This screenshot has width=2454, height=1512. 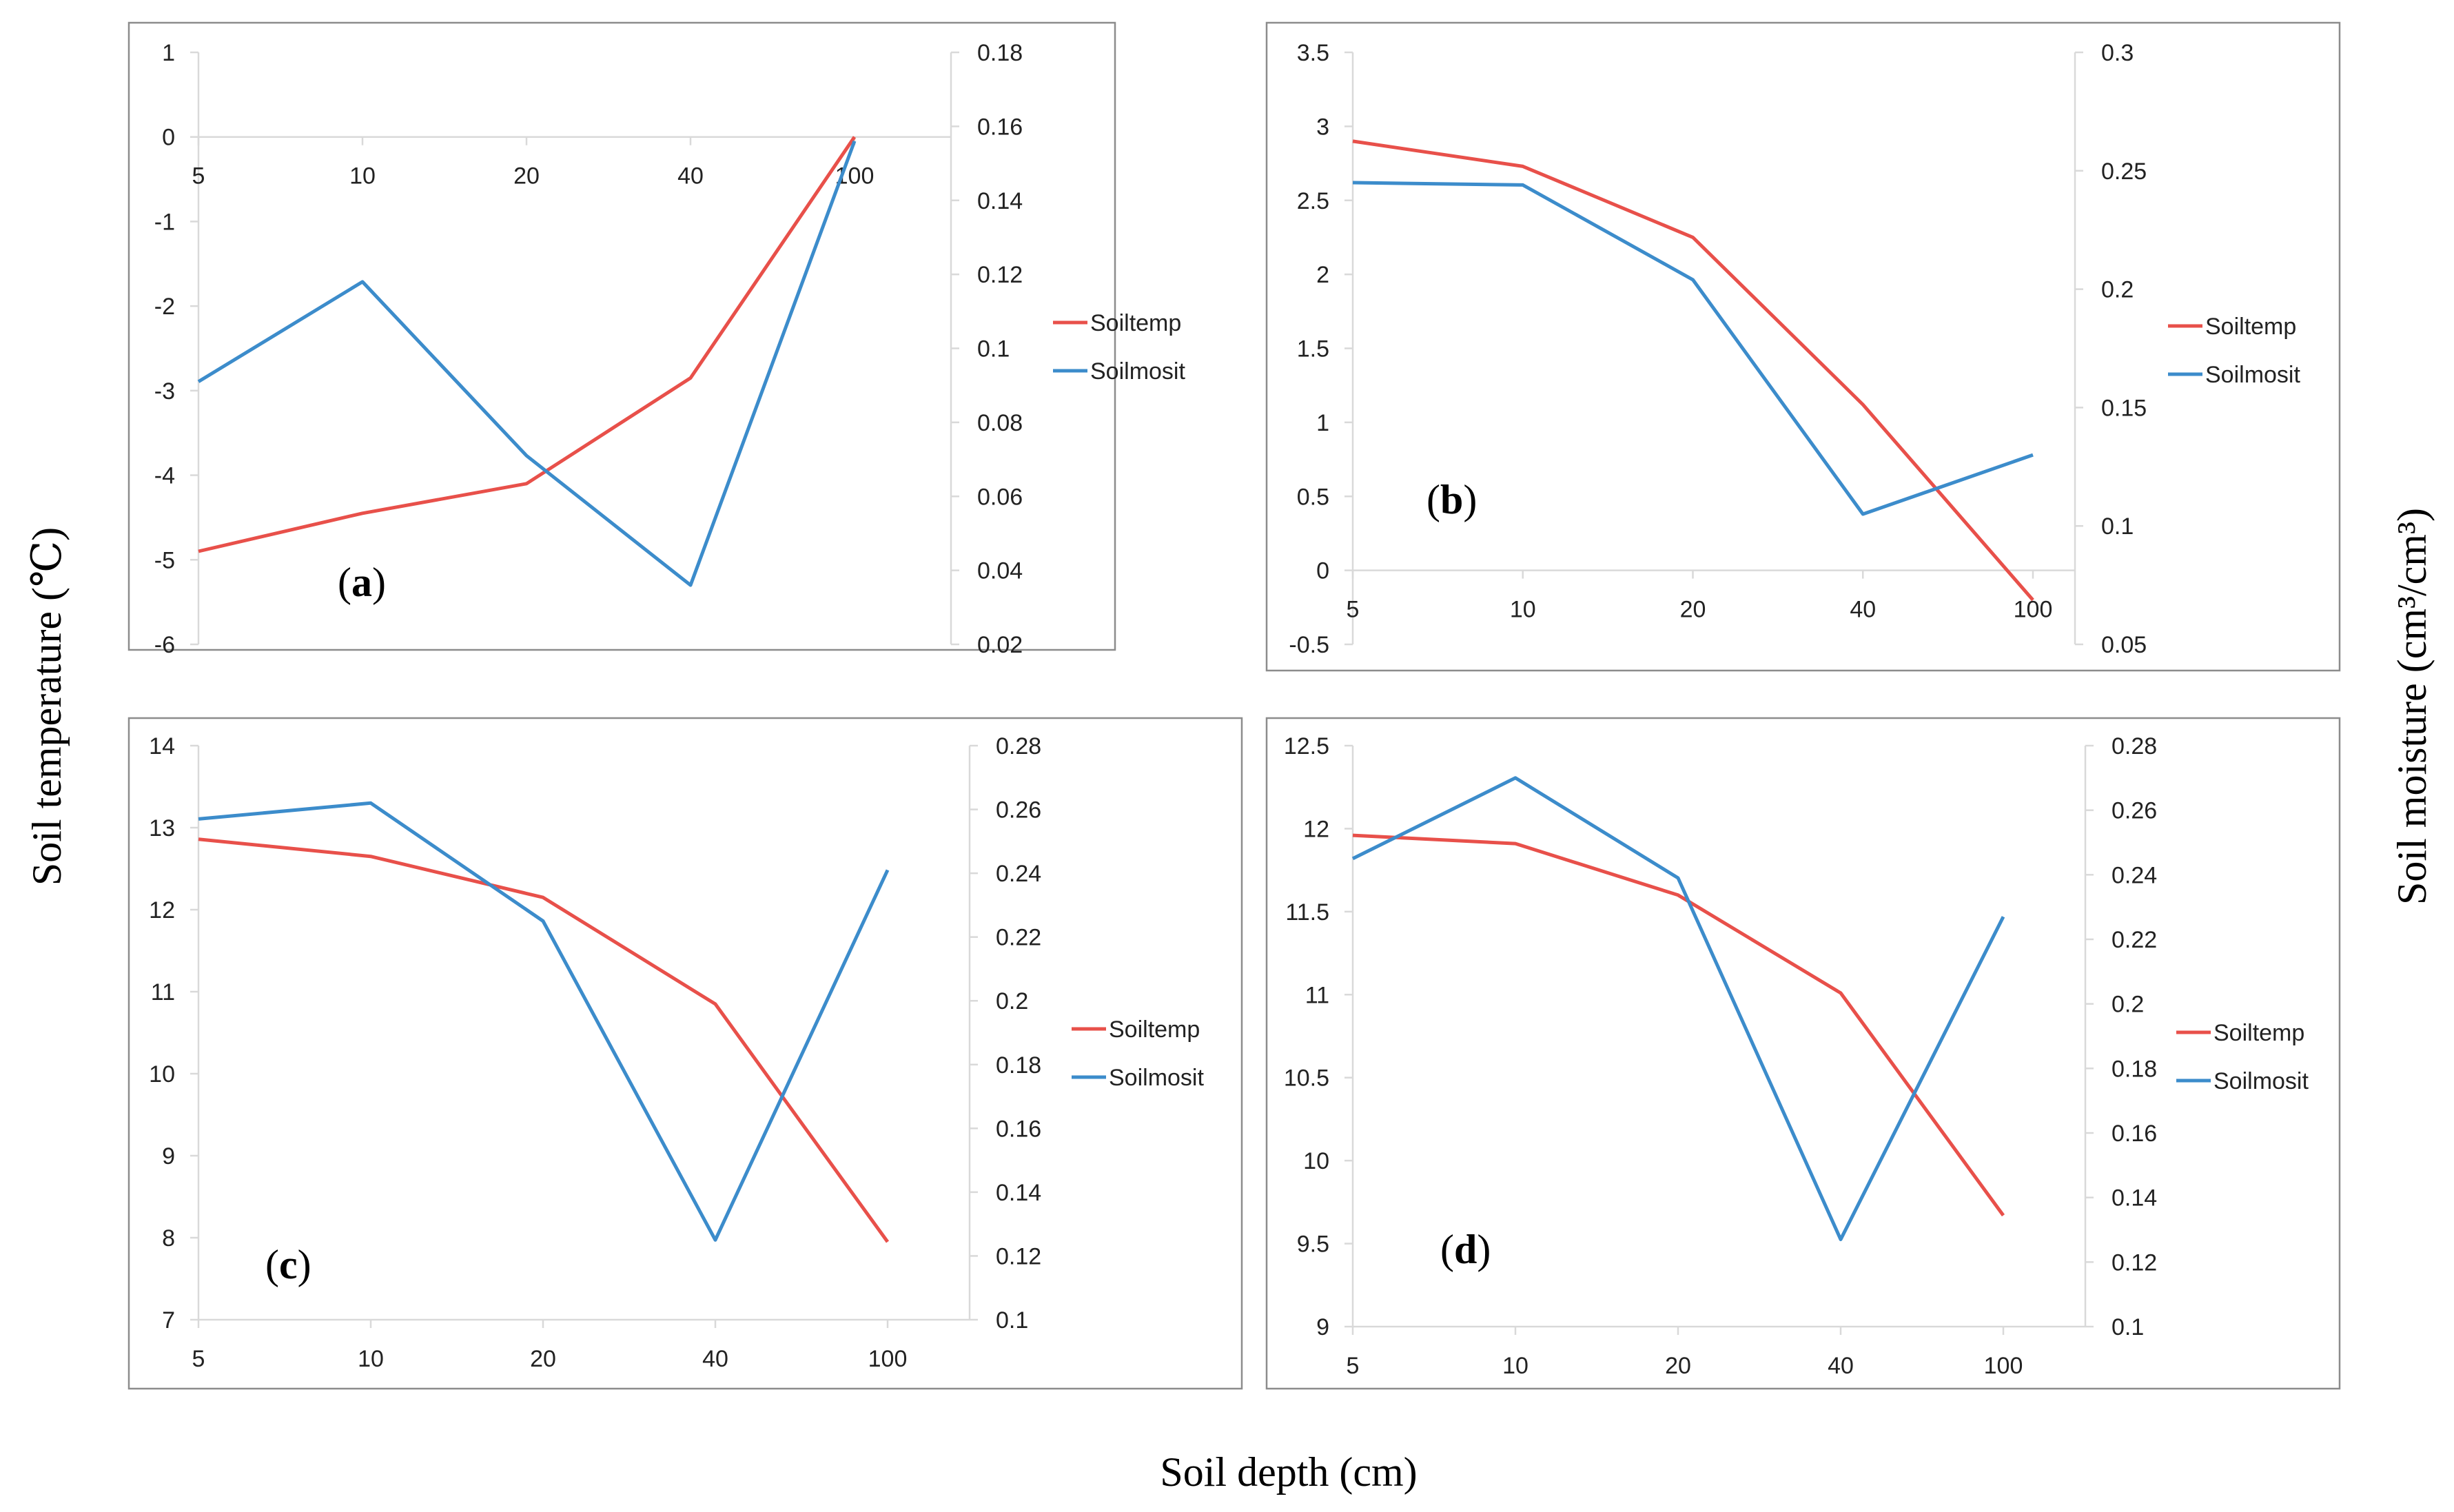 What do you see at coordinates (1000, 645) in the screenshot?
I see `y-right-tick-label: 0.02` at bounding box center [1000, 645].